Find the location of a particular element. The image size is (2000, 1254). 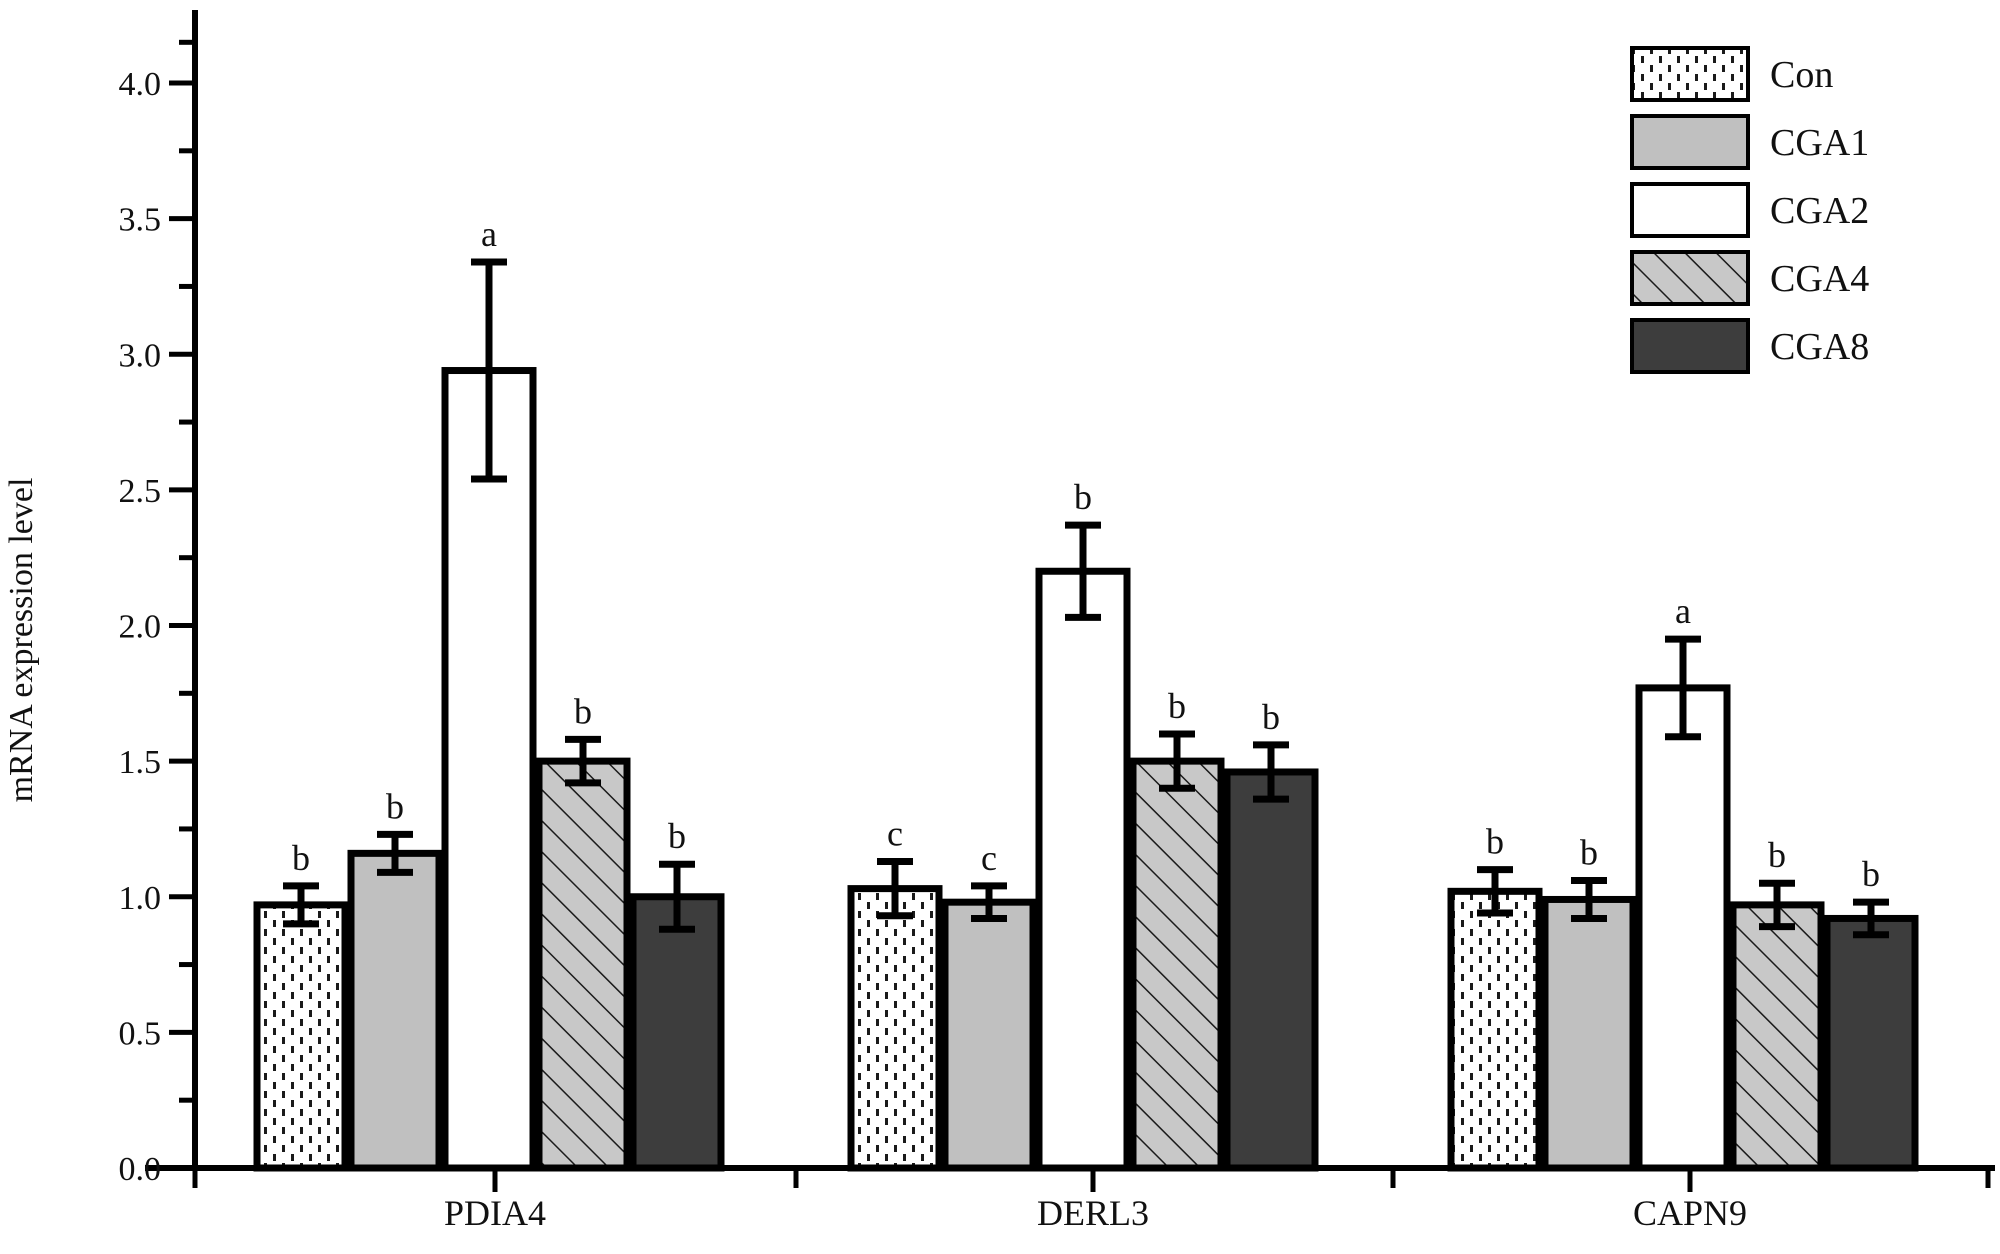

bar-cga4-capn9 is located at coordinates (1777, 1036).